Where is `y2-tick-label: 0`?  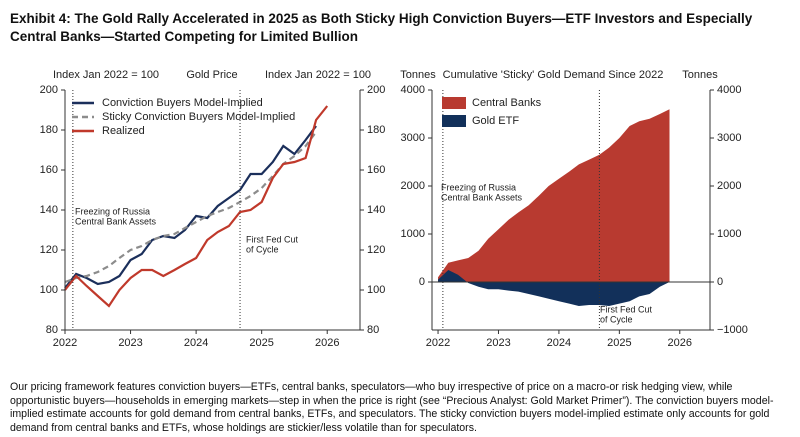
y2-tick-label: 0 is located at coordinates (720, 282).